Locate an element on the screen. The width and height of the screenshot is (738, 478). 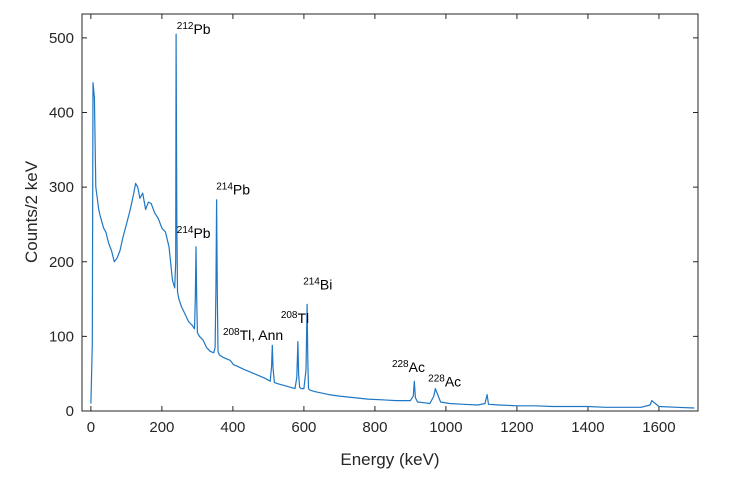
x-tick-label: 200 is located at coordinates (161, 427).